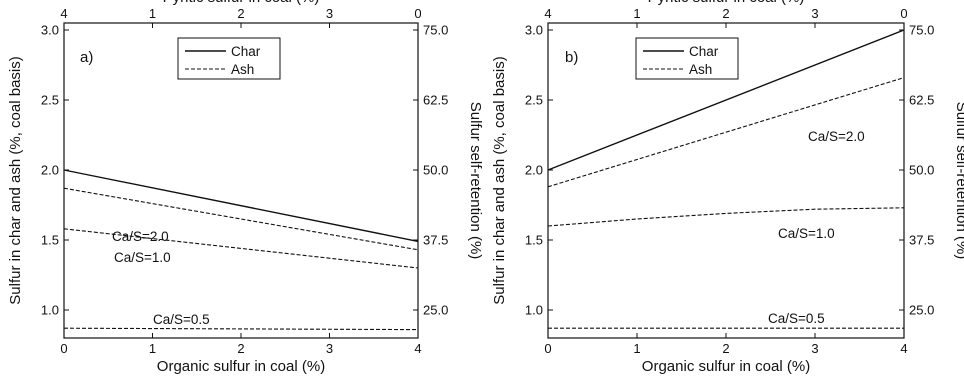 Image resolution: width=964 pixels, height=385 pixels. Describe the element at coordinates (86, 57) in the screenshot. I see `panel-label: a)` at that location.